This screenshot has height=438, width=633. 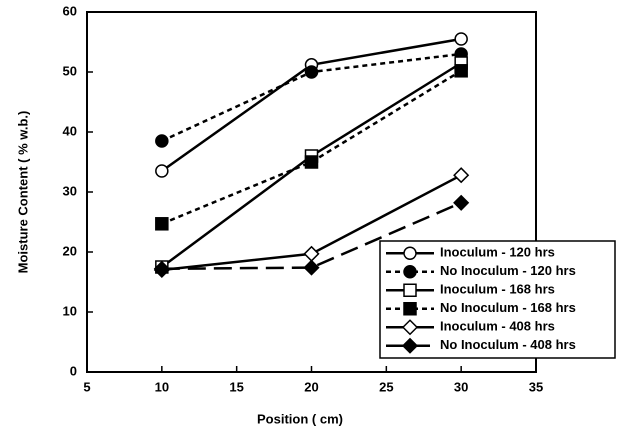 I want to click on y-tick-label: 60, so click(x=70, y=10).